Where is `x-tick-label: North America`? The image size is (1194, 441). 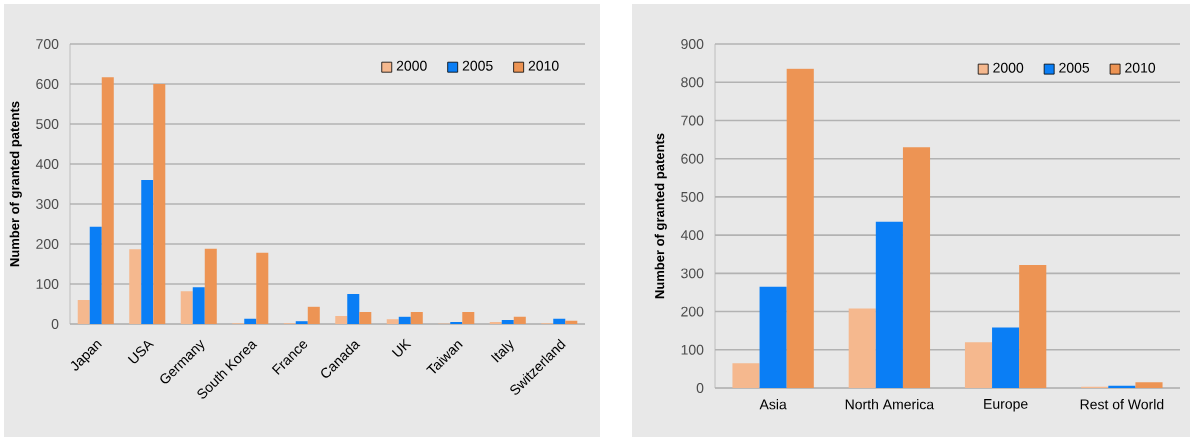
x-tick-label: North America is located at coordinates (890, 404).